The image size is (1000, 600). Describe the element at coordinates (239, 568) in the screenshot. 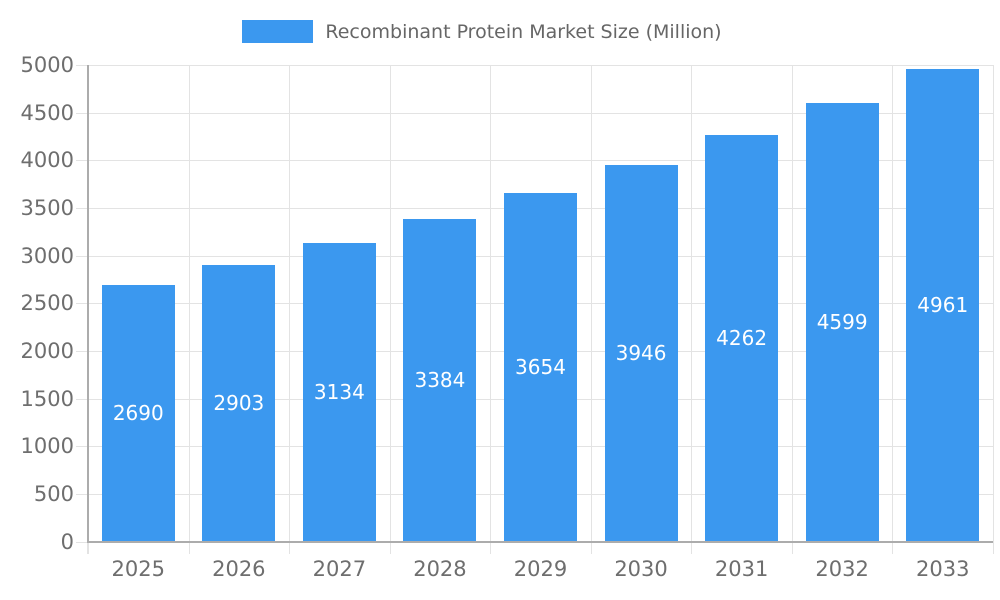

I see `x-axis-tick-label: 2026` at that location.